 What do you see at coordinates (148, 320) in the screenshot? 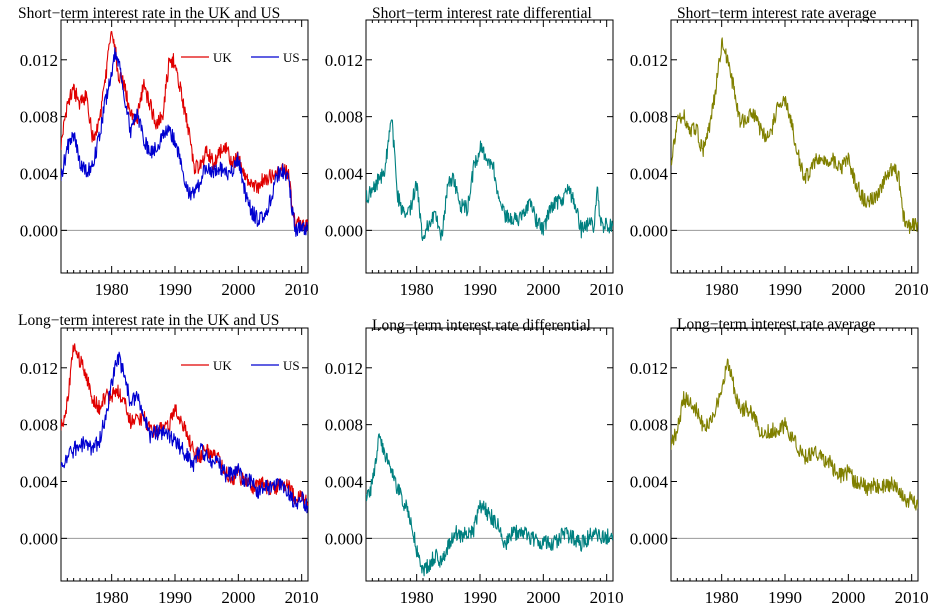
I see `panel-title: Long−term interest rate in the UK and US` at bounding box center [148, 320].